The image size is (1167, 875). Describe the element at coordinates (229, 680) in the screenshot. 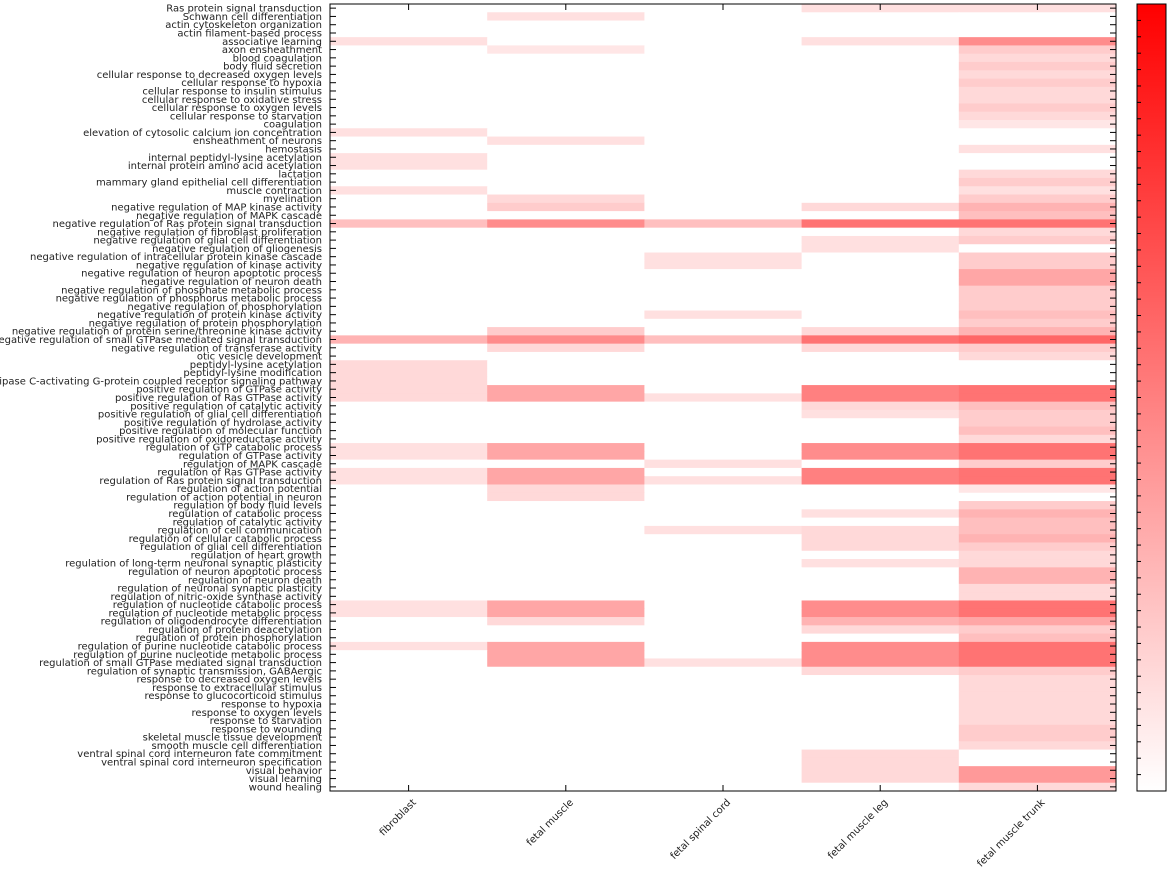

I see `row-label: response to decreased oxygen levels` at that location.